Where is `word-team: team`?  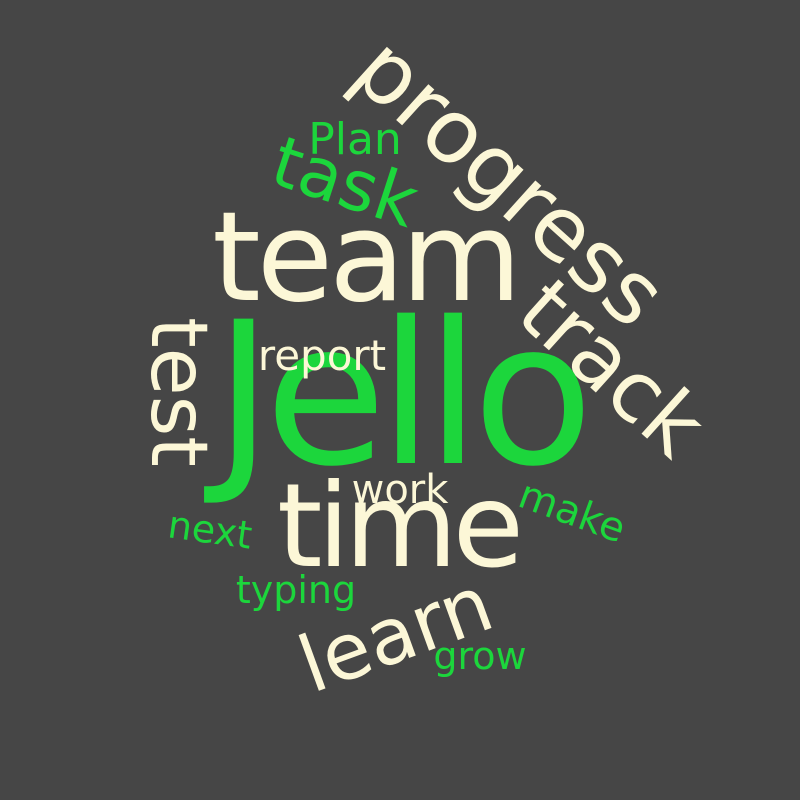 word-team: team is located at coordinates (367, 258).